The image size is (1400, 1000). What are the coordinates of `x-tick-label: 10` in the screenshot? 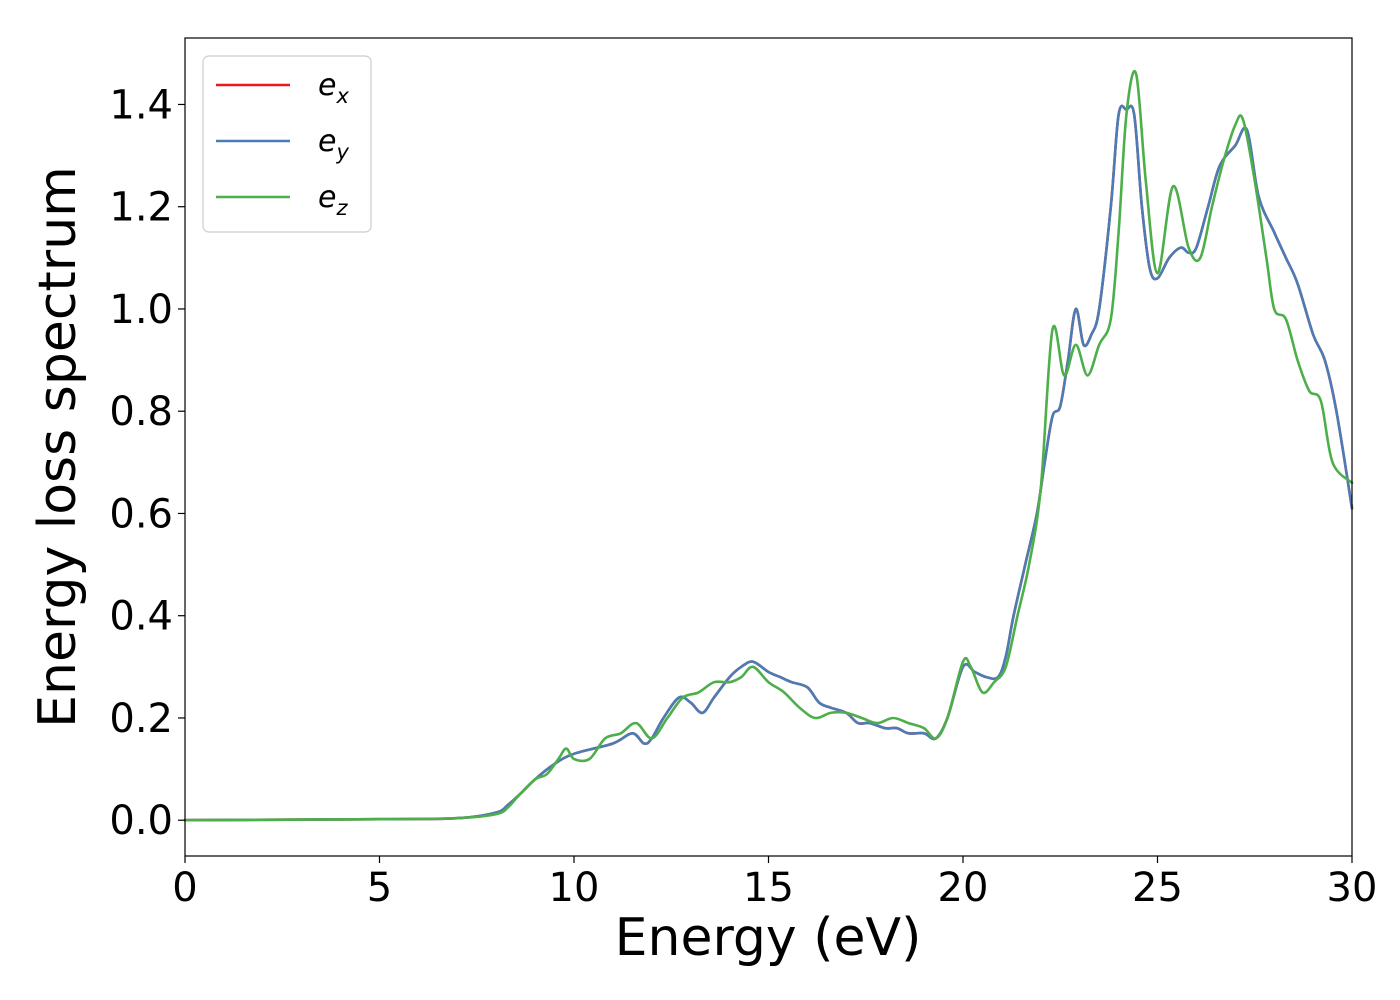 It's located at (574, 888).